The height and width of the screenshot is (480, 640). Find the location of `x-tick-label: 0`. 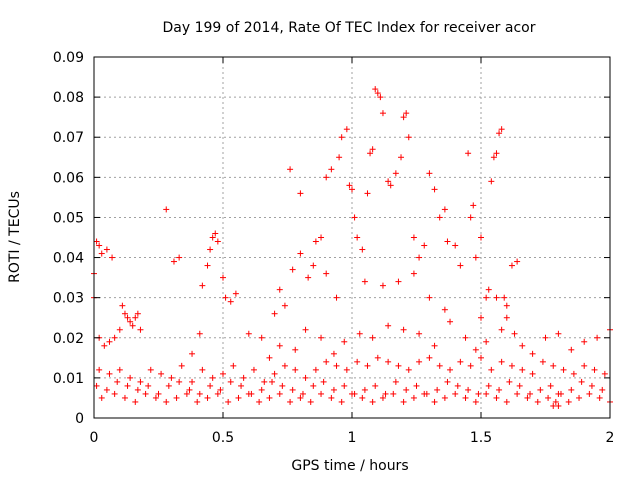

x-tick-label: 0 is located at coordinates (94, 438).